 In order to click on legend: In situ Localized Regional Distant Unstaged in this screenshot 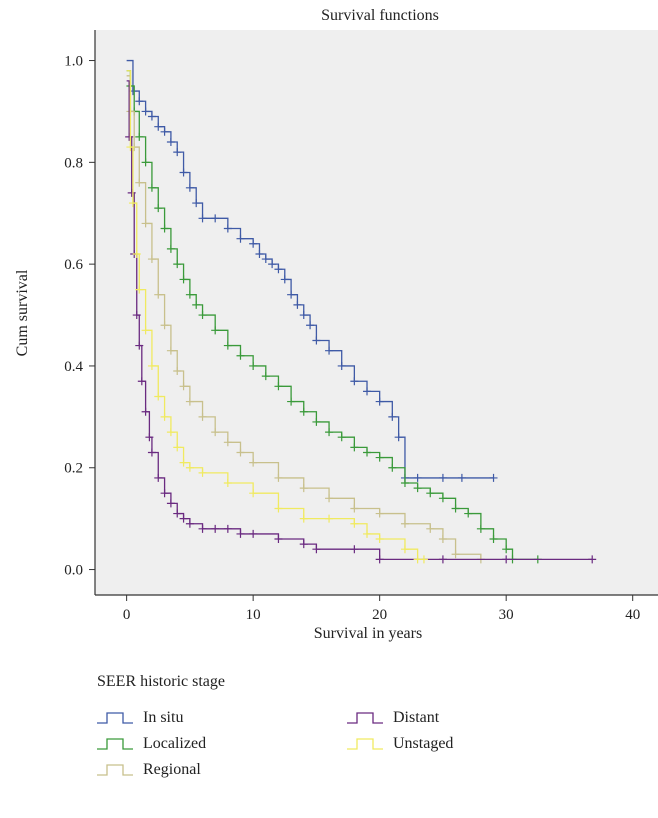, I will do `click(357, 757)`.